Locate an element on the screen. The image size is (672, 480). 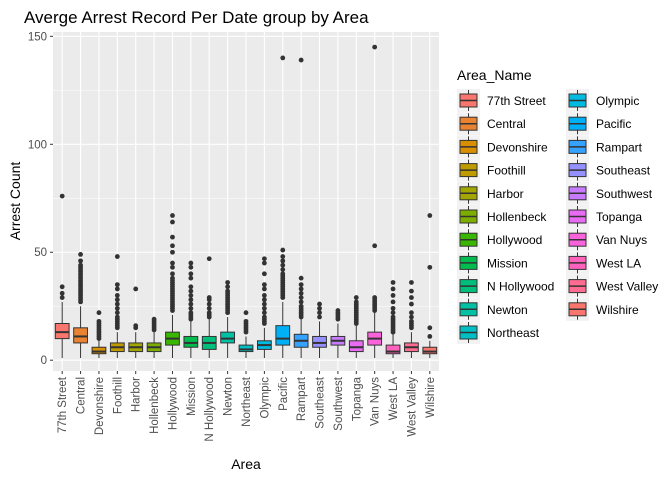
x-tick-label: Hollywood is located at coordinates (173, 403).